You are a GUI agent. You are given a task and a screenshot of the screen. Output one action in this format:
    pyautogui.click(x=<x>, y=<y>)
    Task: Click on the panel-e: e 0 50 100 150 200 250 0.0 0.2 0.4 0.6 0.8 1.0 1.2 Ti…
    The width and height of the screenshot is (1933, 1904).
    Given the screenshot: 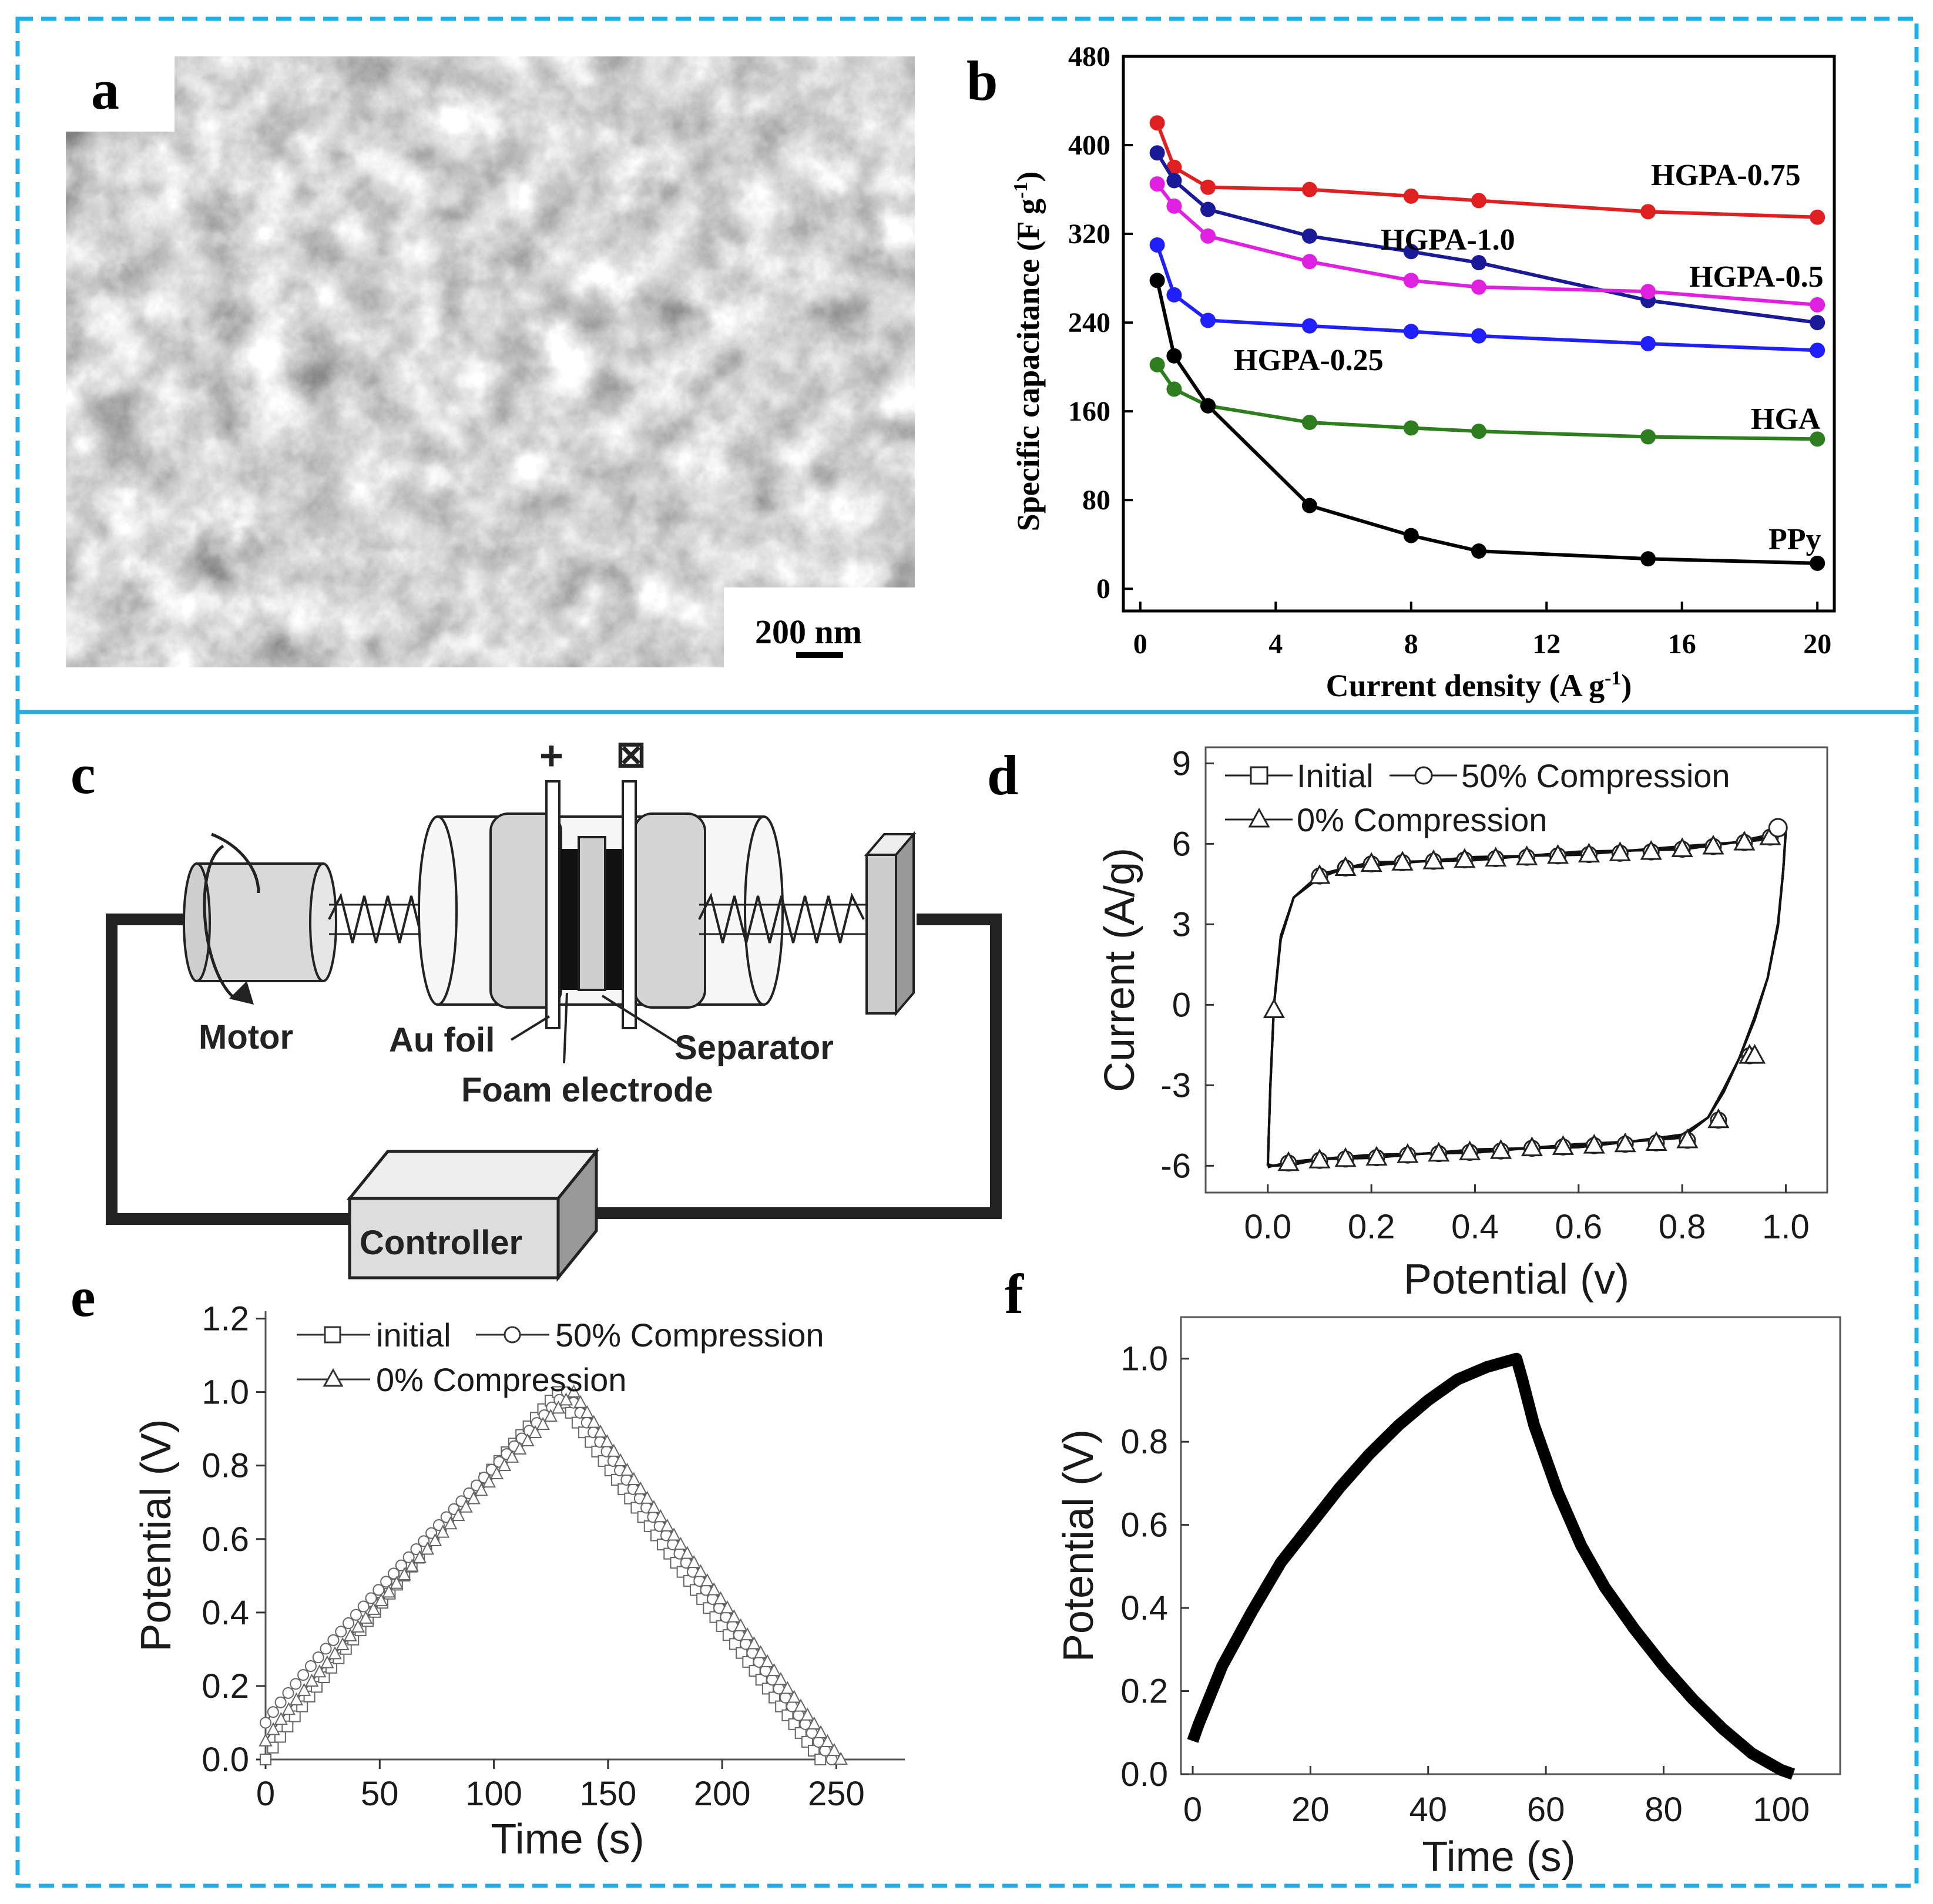 What is the action you would take?
    pyautogui.click(x=488, y=1564)
    